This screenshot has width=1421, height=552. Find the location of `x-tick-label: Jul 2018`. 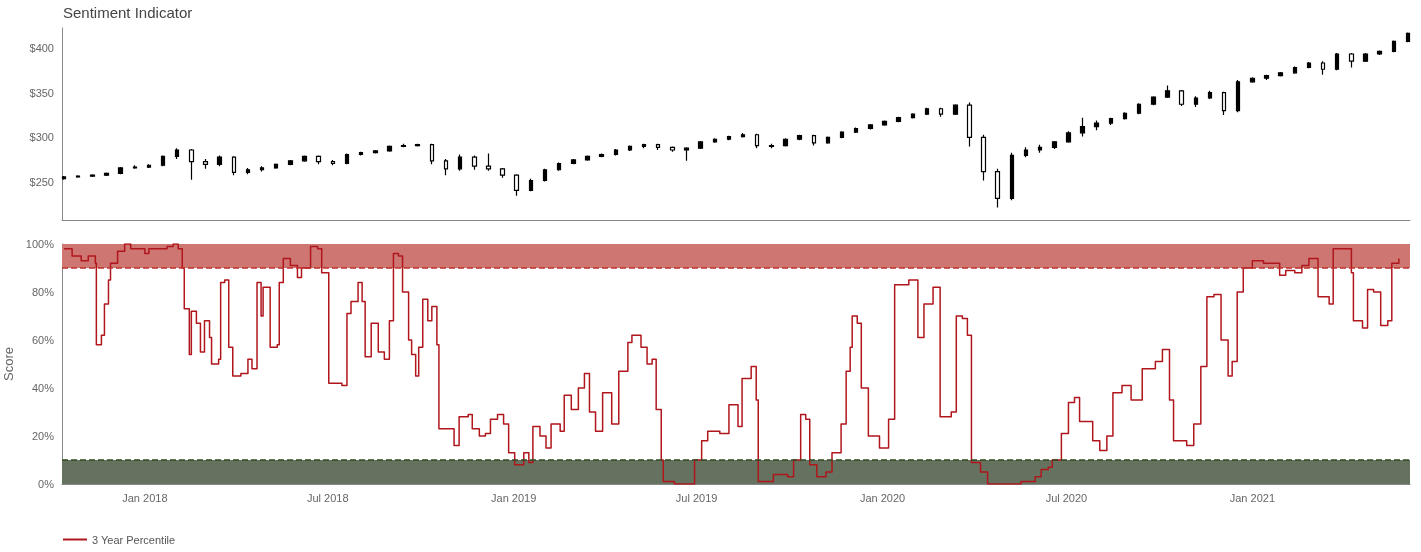

x-tick-label: Jul 2018 is located at coordinates (327, 497).